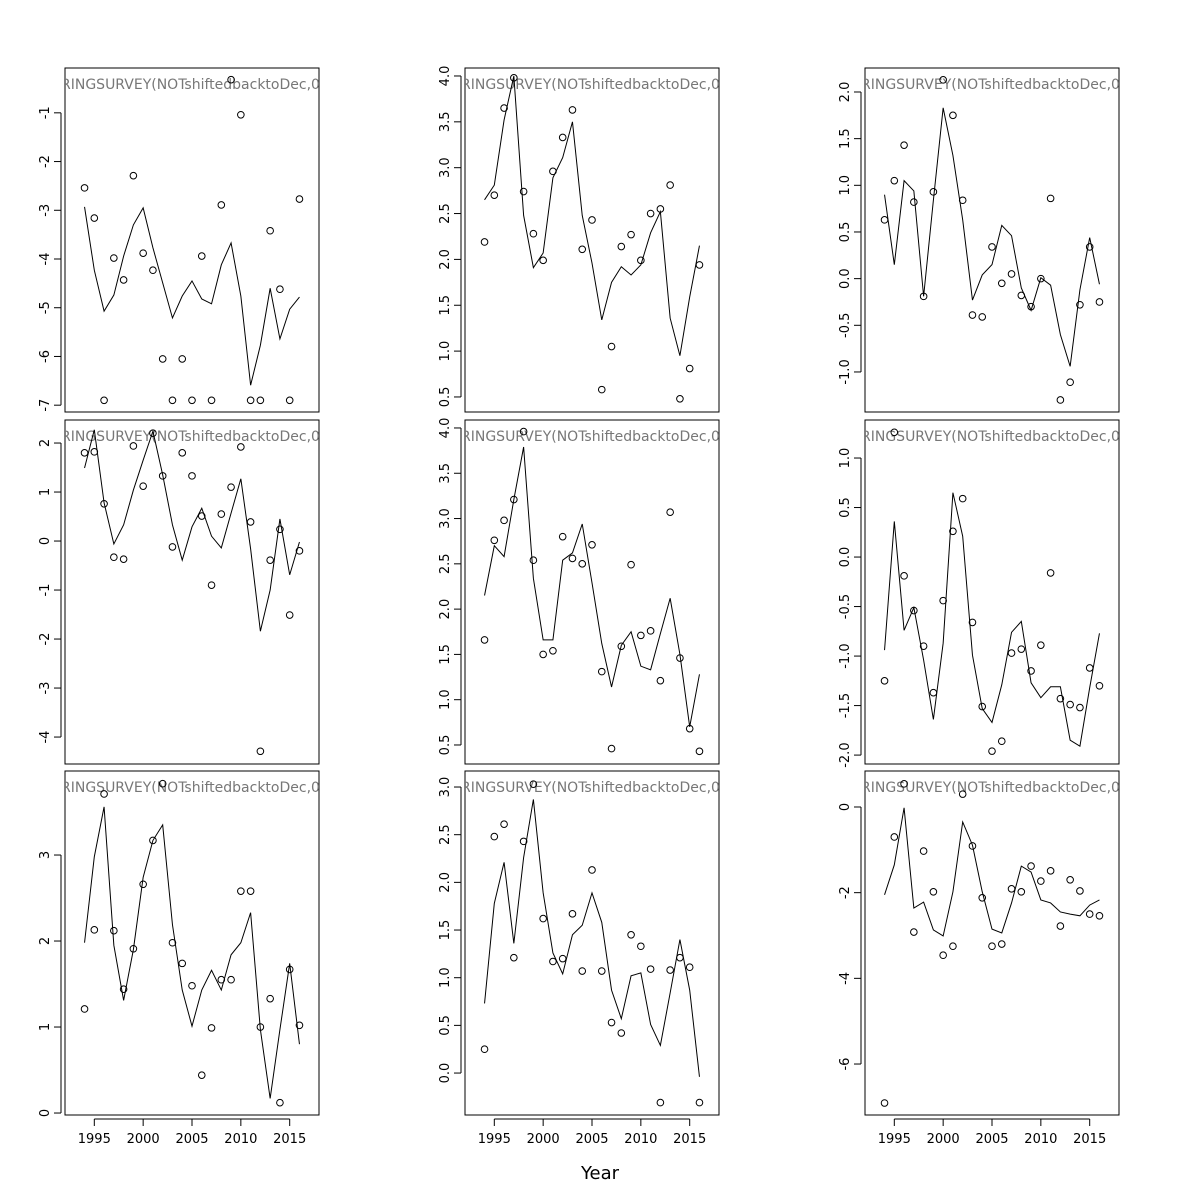  Describe the element at coordinates (45, 356) in the screenshot. I see `y-tick-label: -6` at that location.